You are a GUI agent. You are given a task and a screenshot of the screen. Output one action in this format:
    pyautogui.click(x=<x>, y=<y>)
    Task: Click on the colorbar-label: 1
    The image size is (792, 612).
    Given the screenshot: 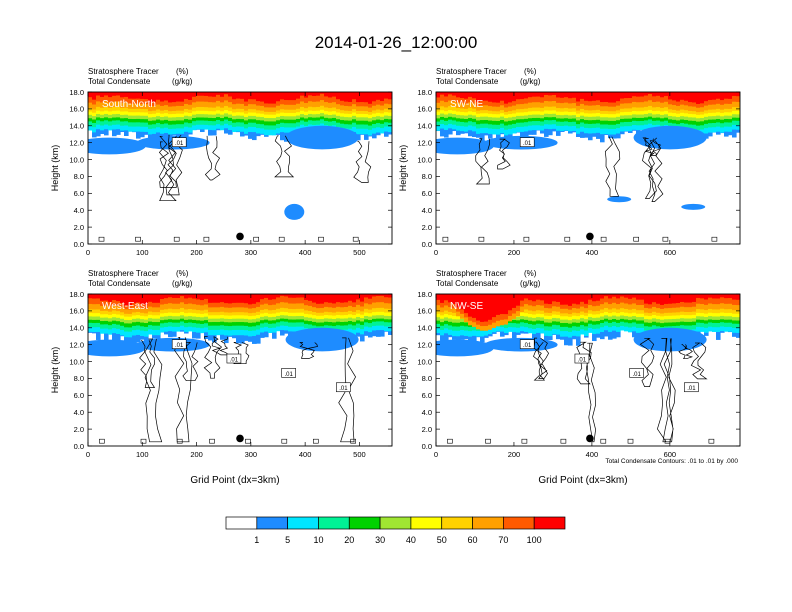 What is the action you would take?
    pyautogui.click(x=256, y=540)
    